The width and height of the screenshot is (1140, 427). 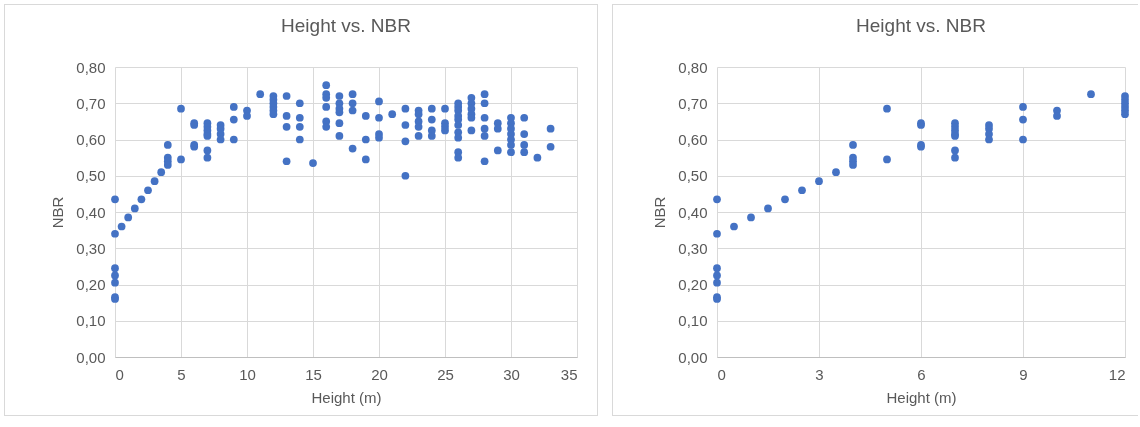 What do you see at coordinates (313, 374) in the screenshot?
I see `x-tick-label: 15` at bounding box center [313, 374].